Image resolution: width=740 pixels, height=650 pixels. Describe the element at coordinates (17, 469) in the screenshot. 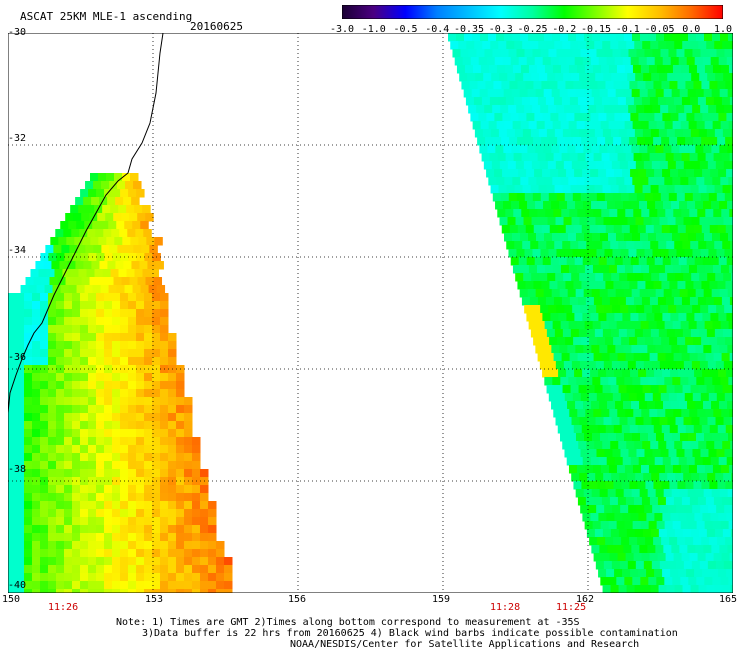

I see `lat-label-38: -38` at that location.